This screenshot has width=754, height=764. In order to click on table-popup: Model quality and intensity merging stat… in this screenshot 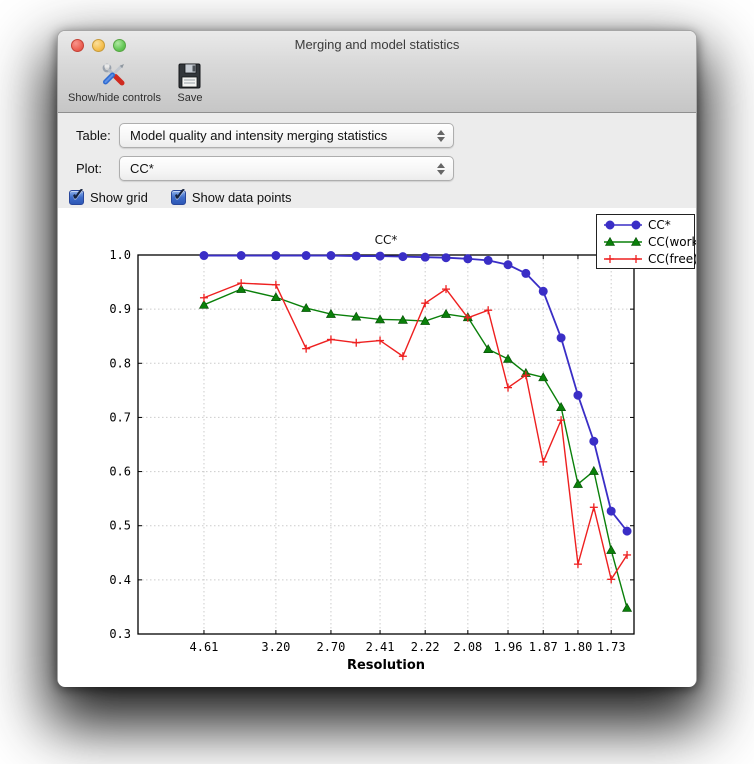, I will do `click(286, 135)`.